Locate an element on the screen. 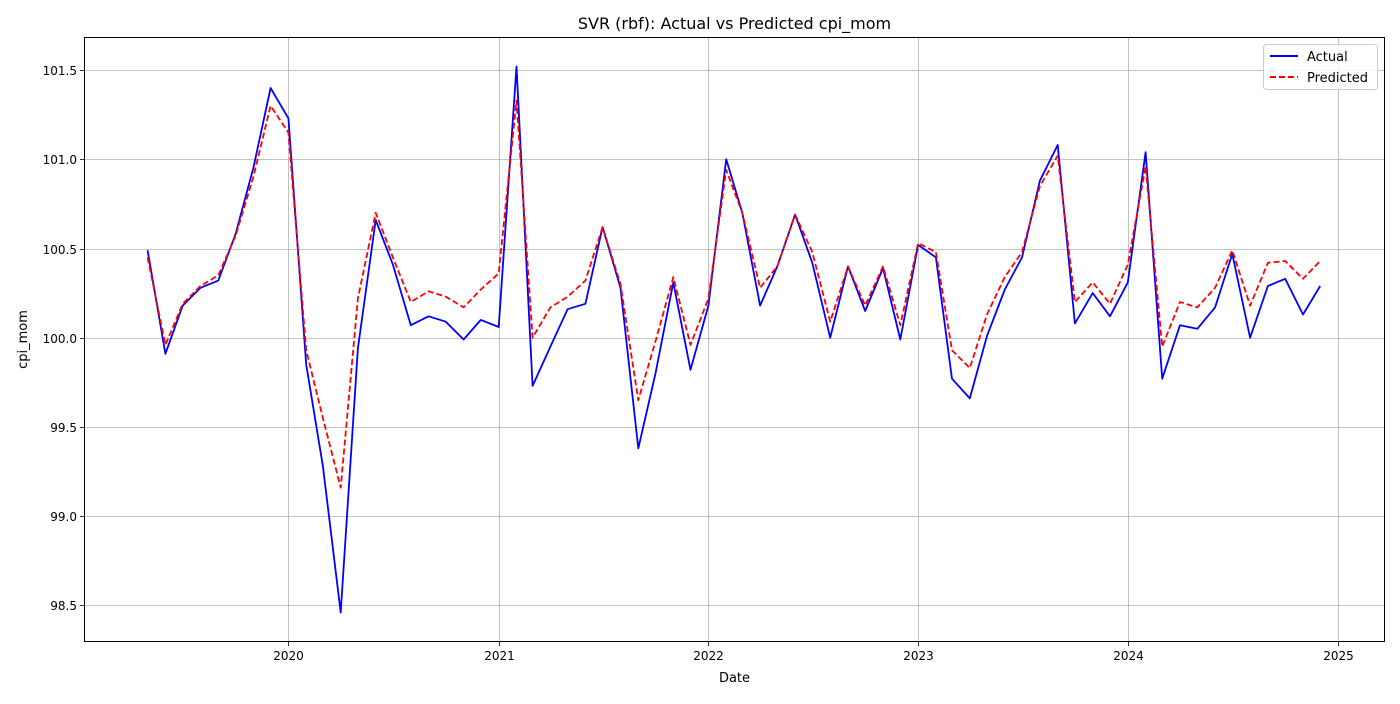 This screenshot has width=1400, height=704. x-tick-label: 2025 is located at coordinates (1338, 656).